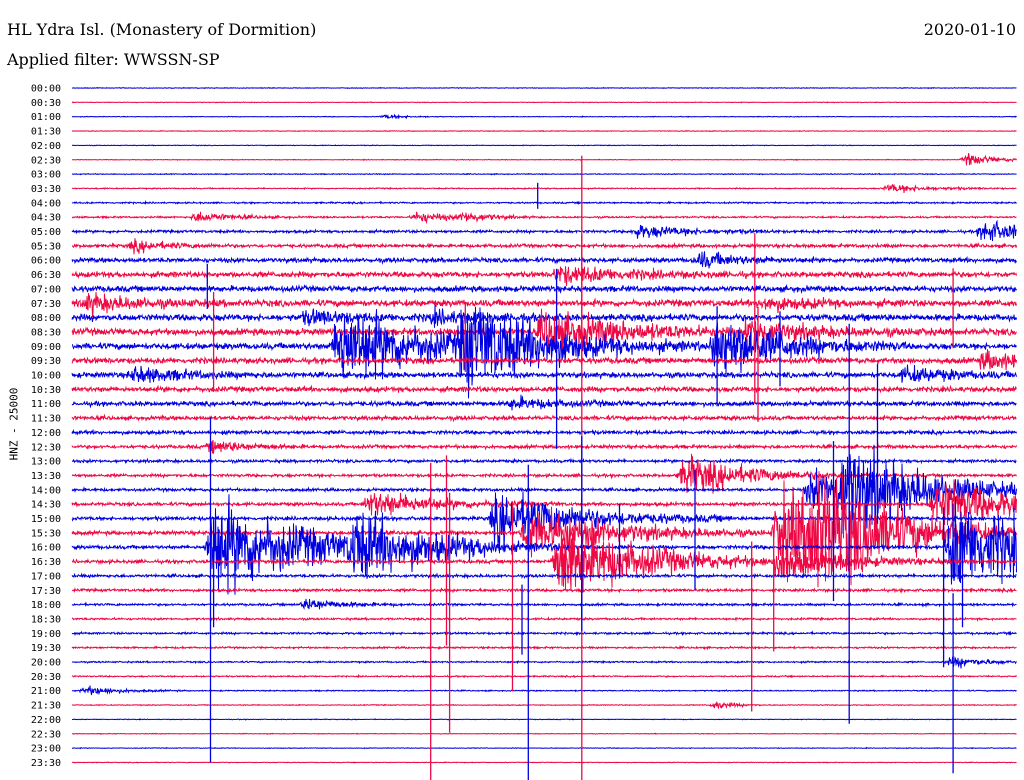 The height and width of the screenshot is (780, 1024). What do you see at coordinates (544, 676) in the screenshot?
I see `trace-row-2030` at bounding box center [544, 676].